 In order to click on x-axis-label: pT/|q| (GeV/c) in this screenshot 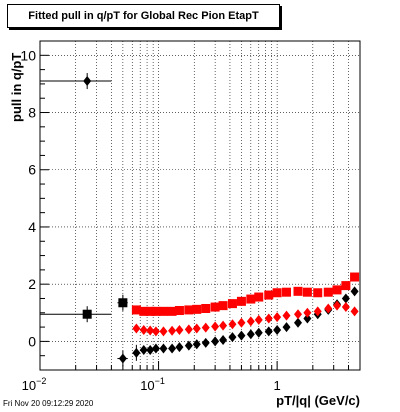, I will do `click(318, 400)`.